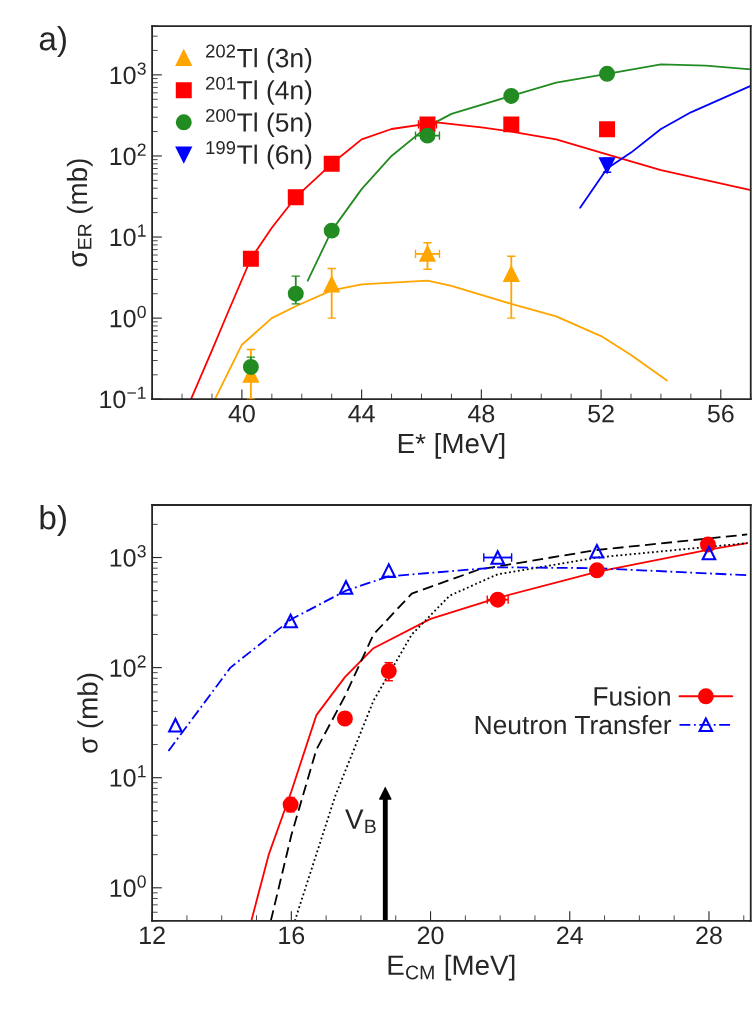 The height and width of the screenshot is (1021, 753). What do you see at coordinates (52, 42) in the screenshot?
I see `chart-title: a)` at bounding box center [52, 42].